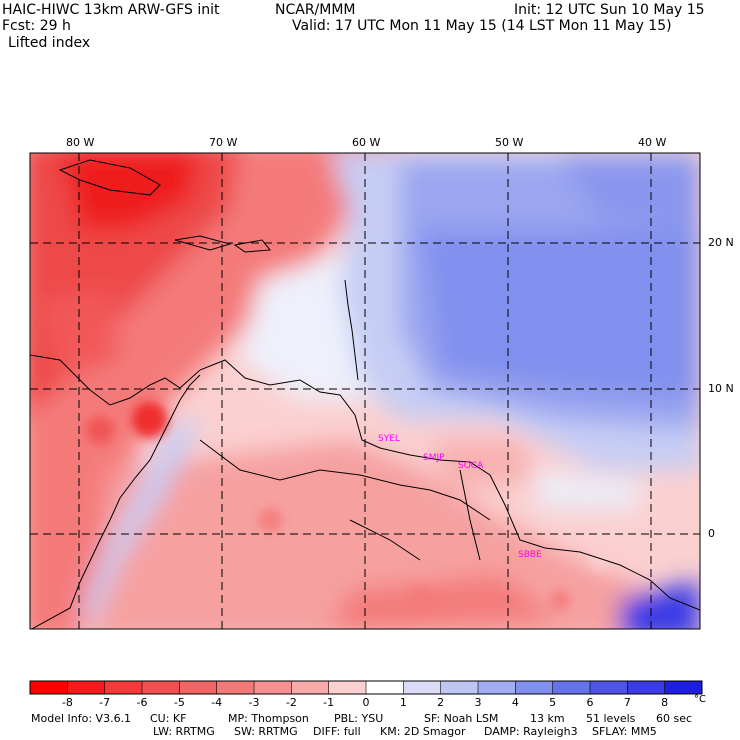 This screenshot has height=740, width=740. Describe the element at coordinates (67, 702) in the screenshot. I see `colorbar-tick-label: -8` at that location.